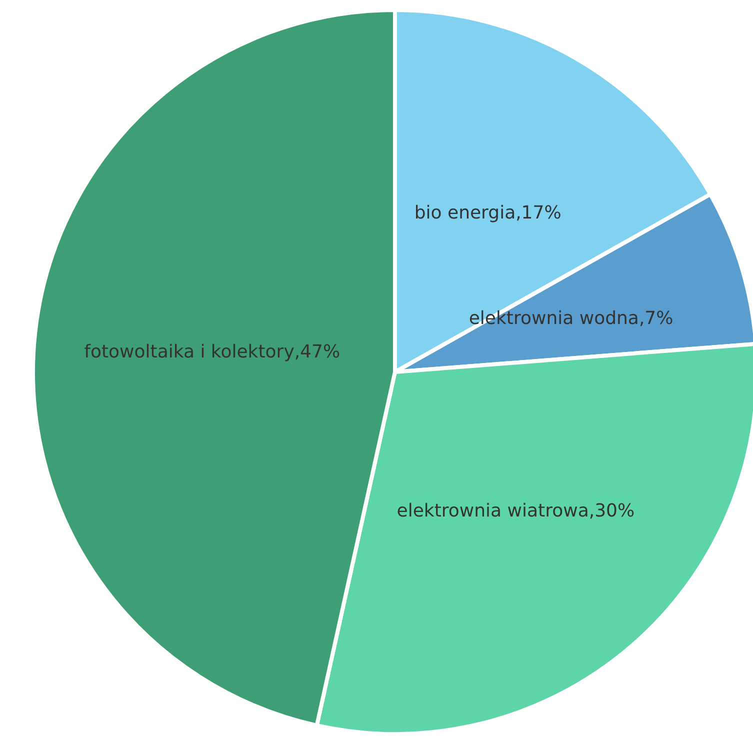  I want to click on data-label: ,47%, so click(317, 352).